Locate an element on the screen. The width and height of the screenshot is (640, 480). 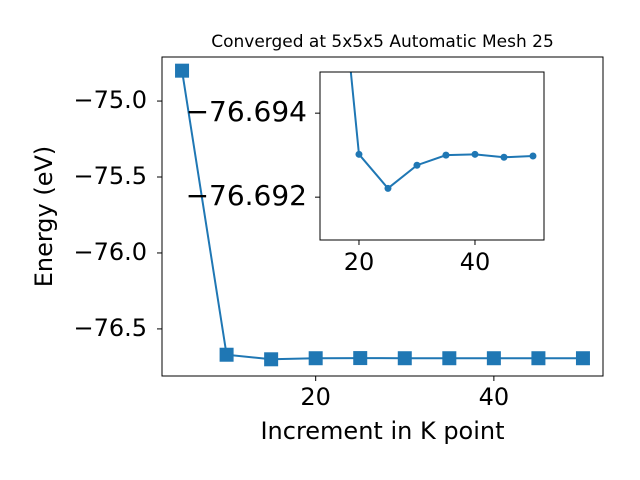
axes-frame is located at coordinates (432, 156).